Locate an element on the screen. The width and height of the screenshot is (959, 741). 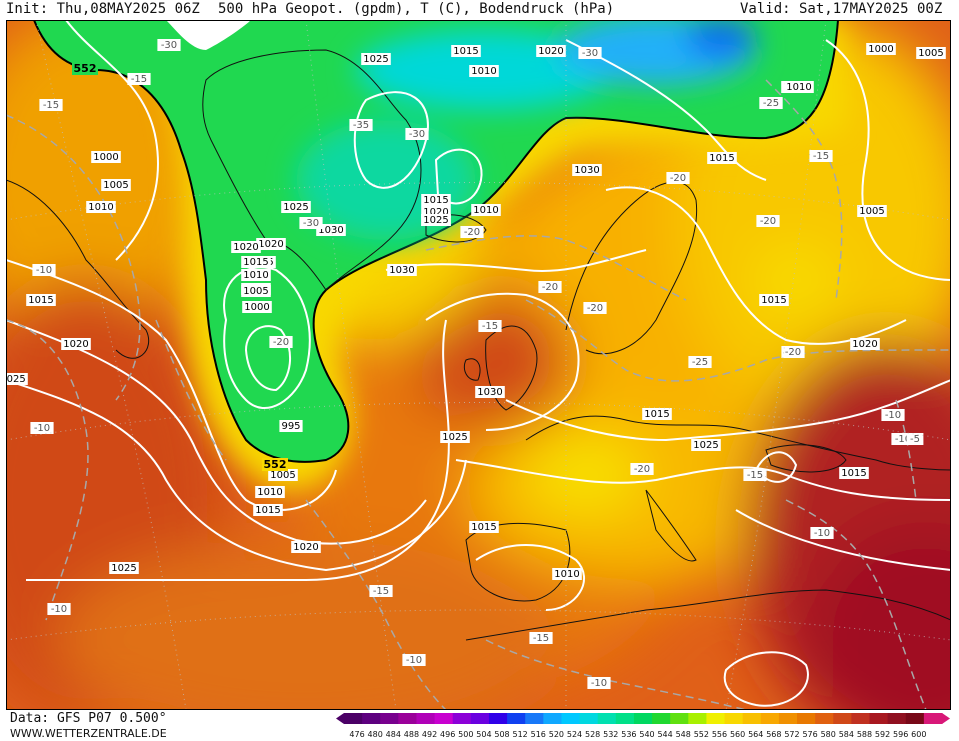
temperature-label: -5 is located at coordinates (915, 439).